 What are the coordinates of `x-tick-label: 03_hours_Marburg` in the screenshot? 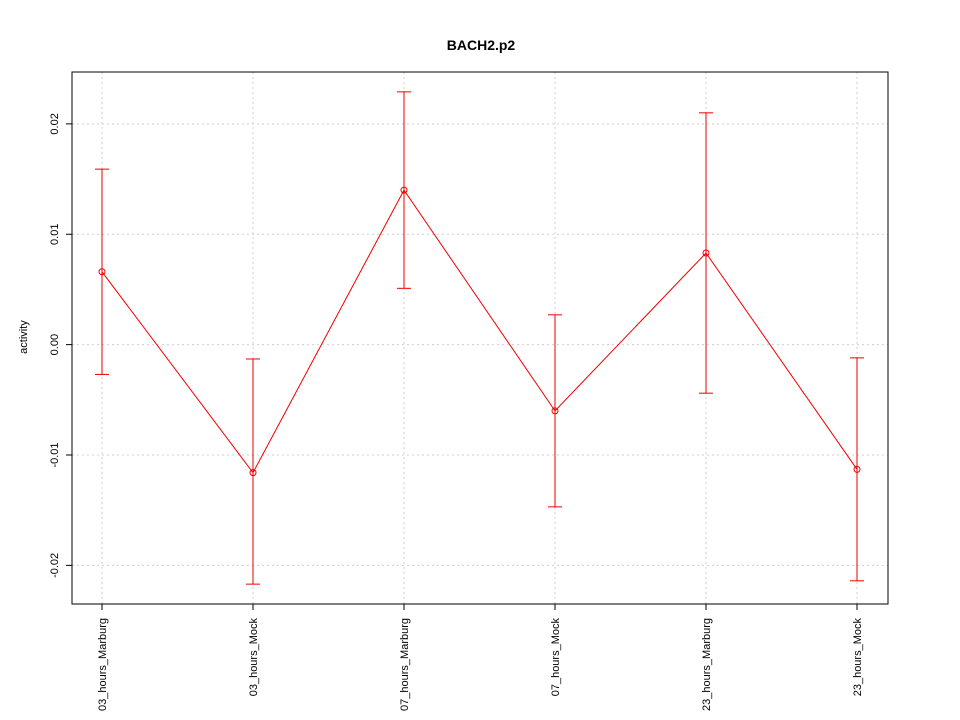 It's located at (103, 664).